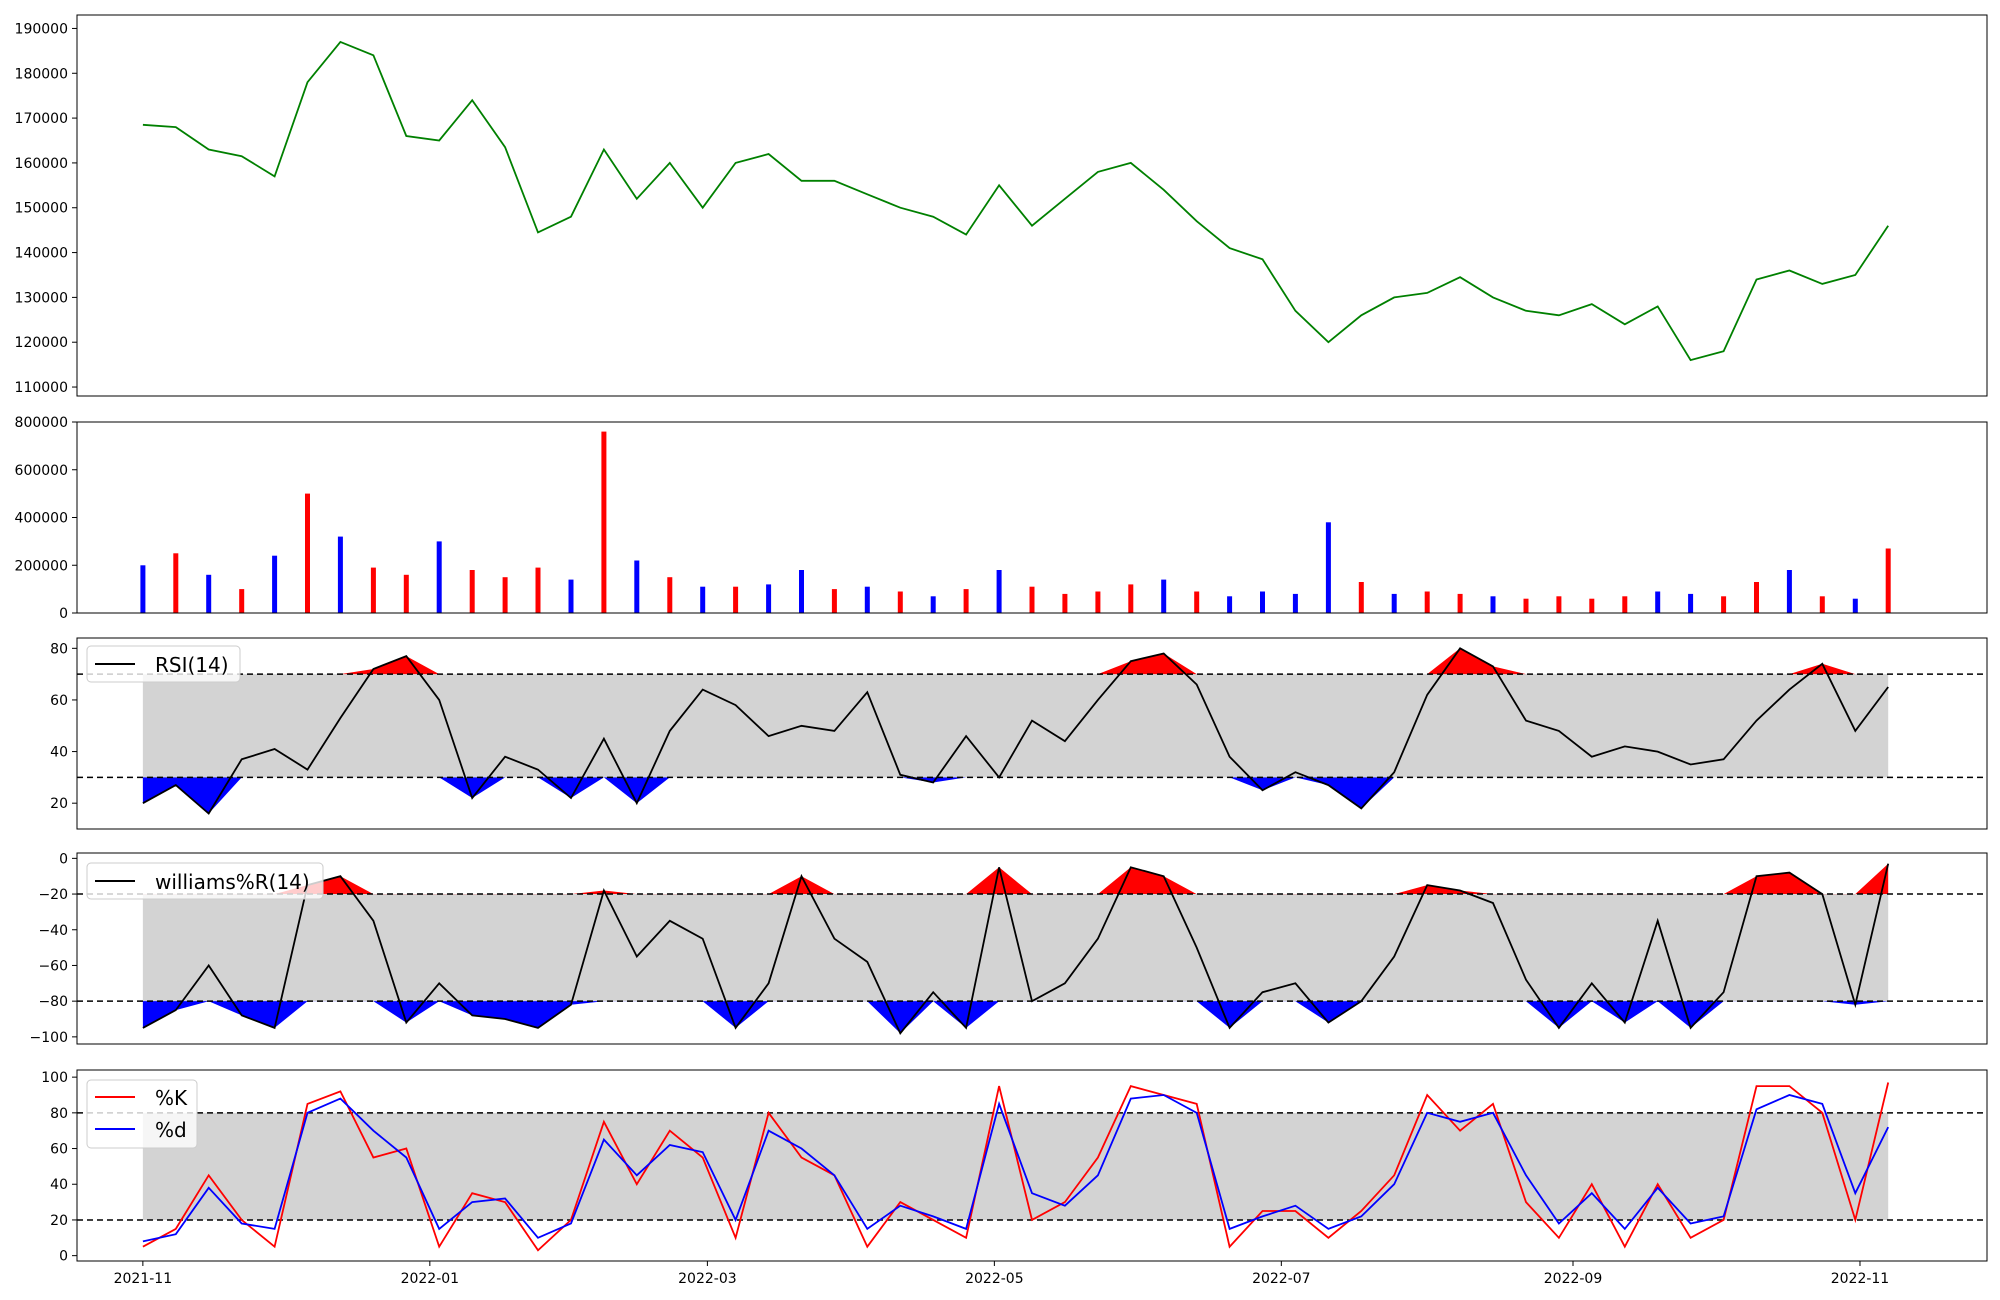  What do you see at coordinates (1860, 1279) in the screenshot?
I see `xtick-label: 2022-11` at bounding box center [1860, 1279].